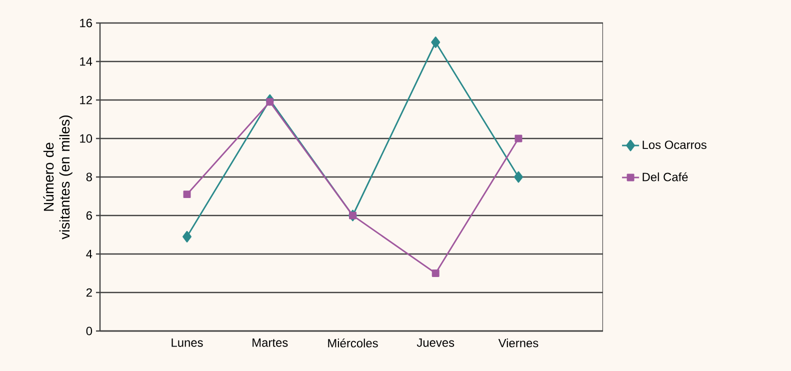 The width and height of the screenshot is (791, 371). What do you see at coordinates (270, 342) in the screenshot?
I see `x-tick-label: Martes` at bounding box center [270, 342].